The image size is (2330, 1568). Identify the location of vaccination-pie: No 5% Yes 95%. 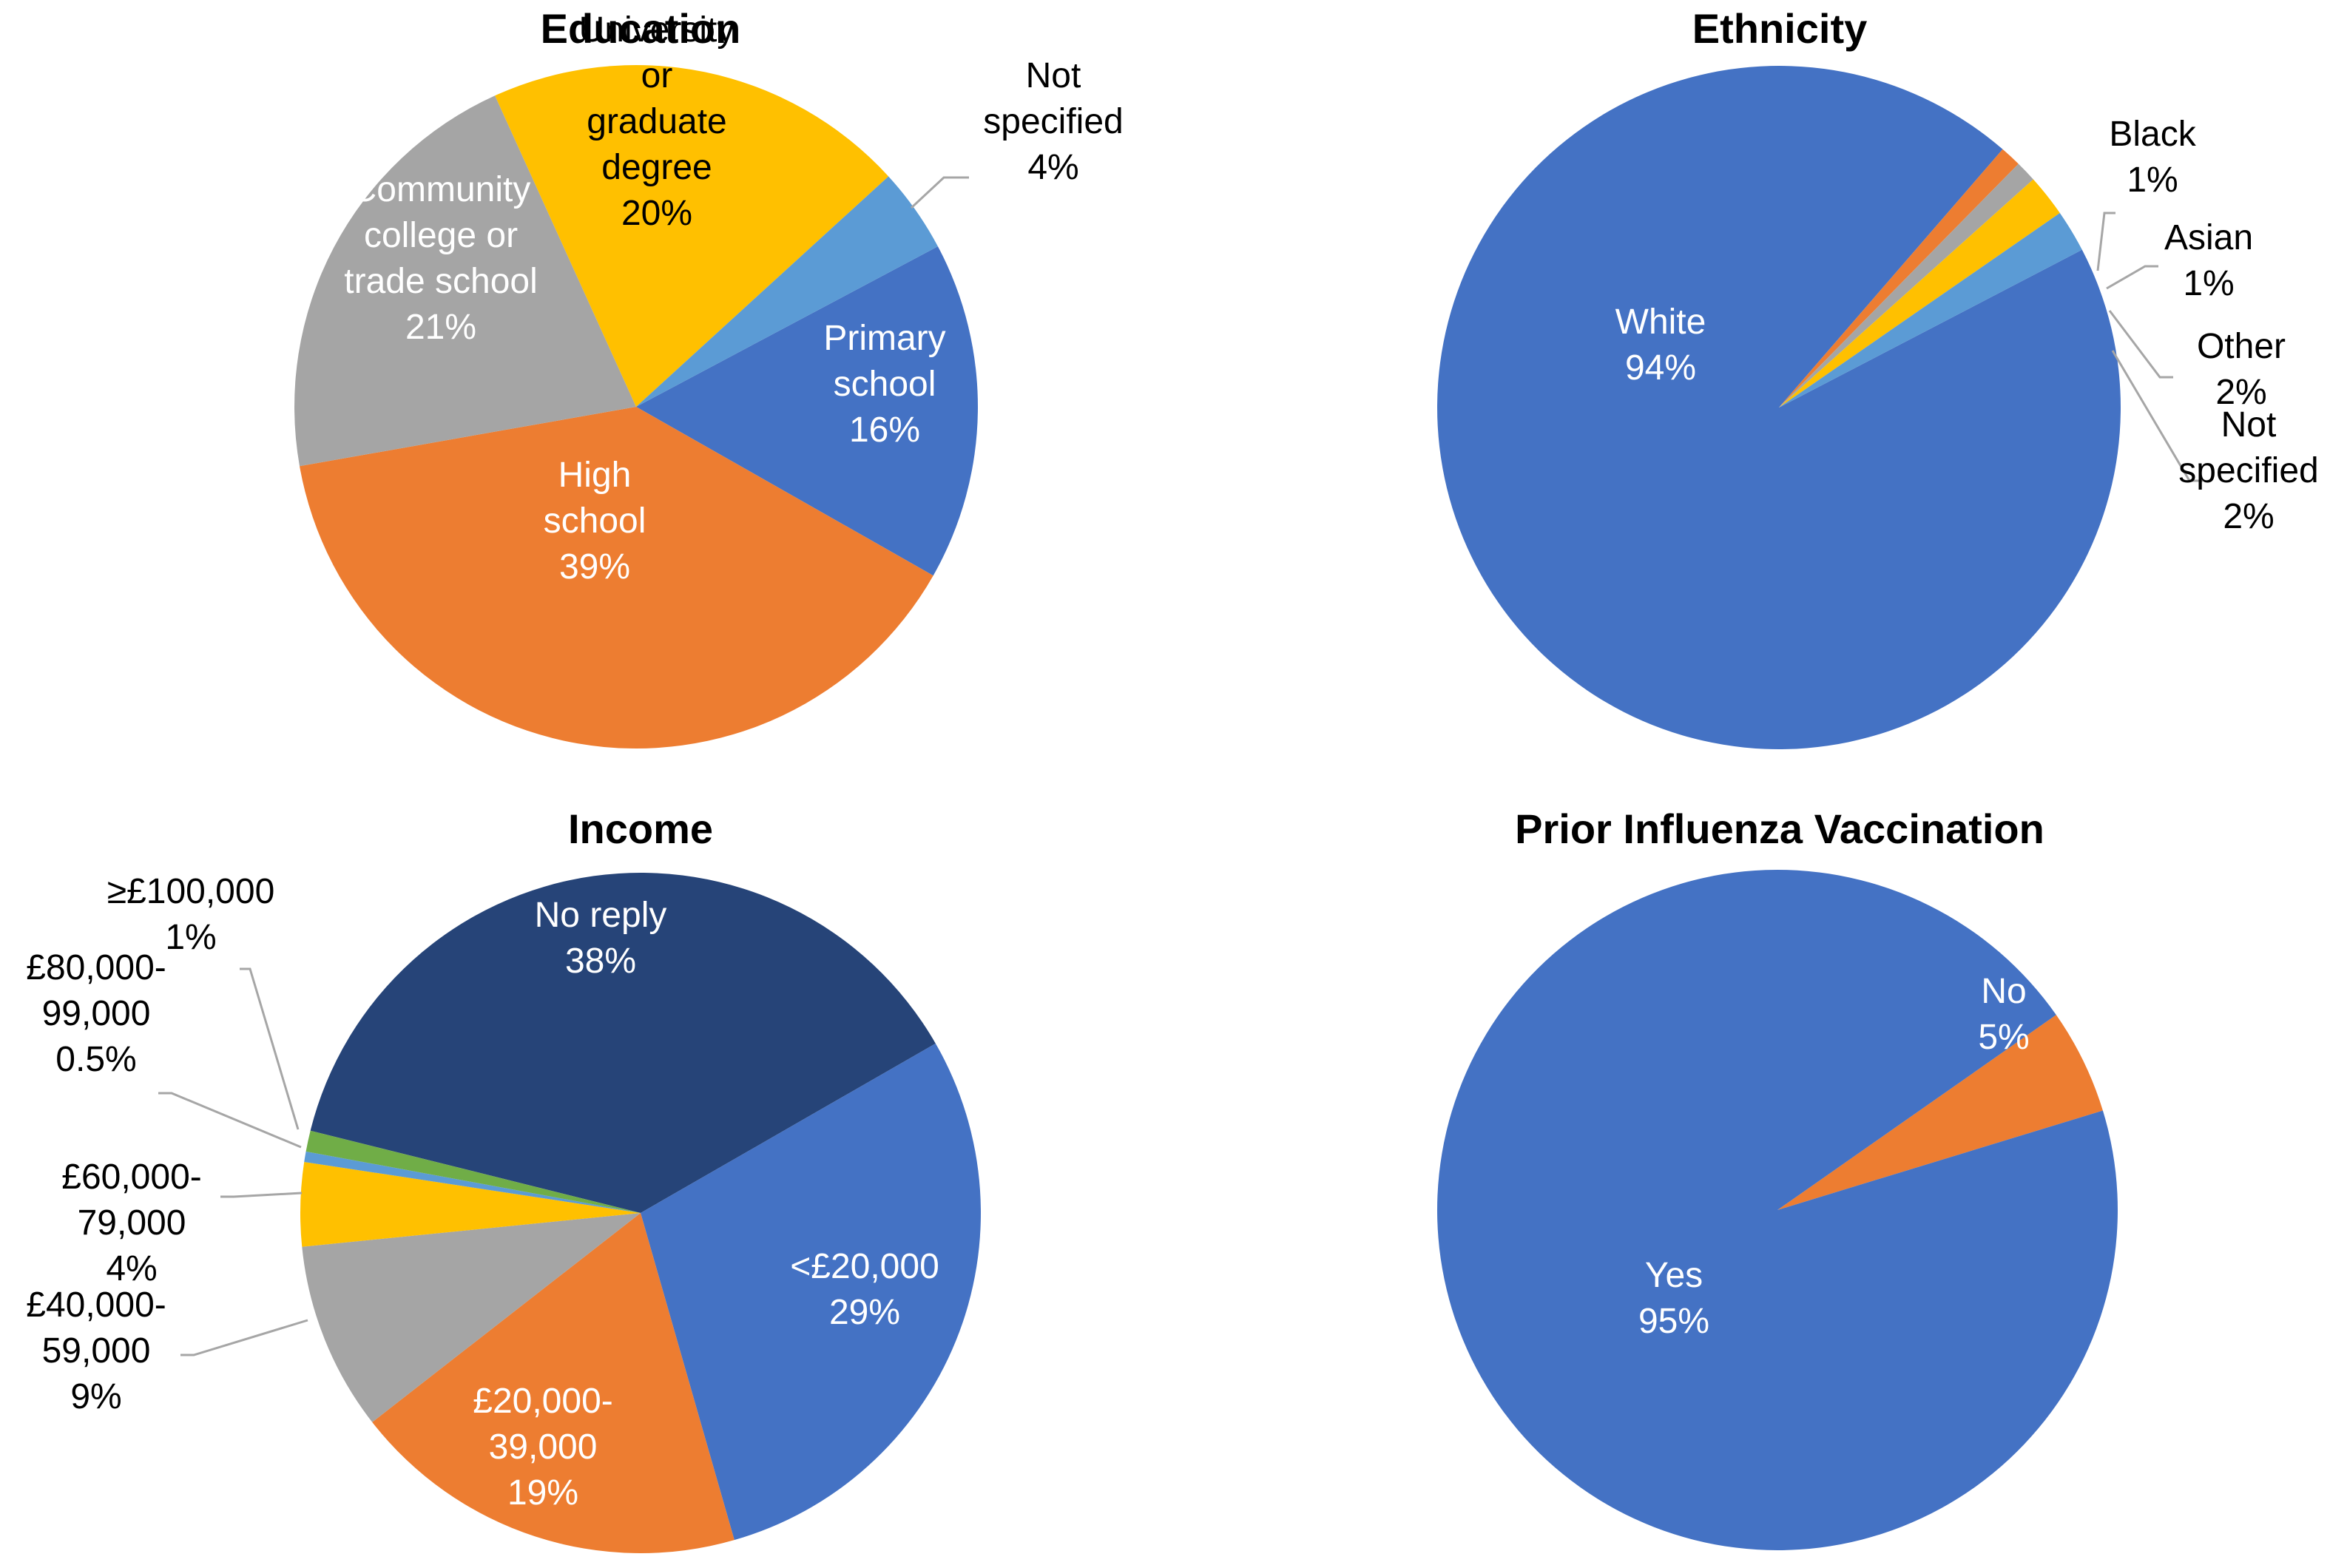
(1777, 1209).